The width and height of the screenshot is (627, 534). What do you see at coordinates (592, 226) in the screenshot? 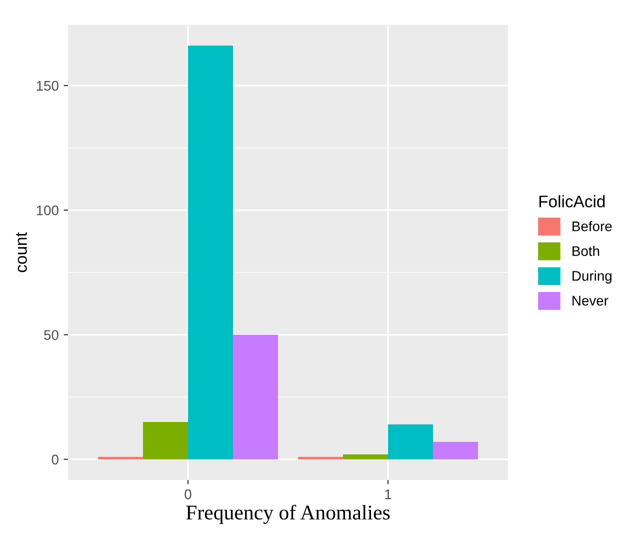
I see `legend-label: Before` at bounding box center [592, 226].